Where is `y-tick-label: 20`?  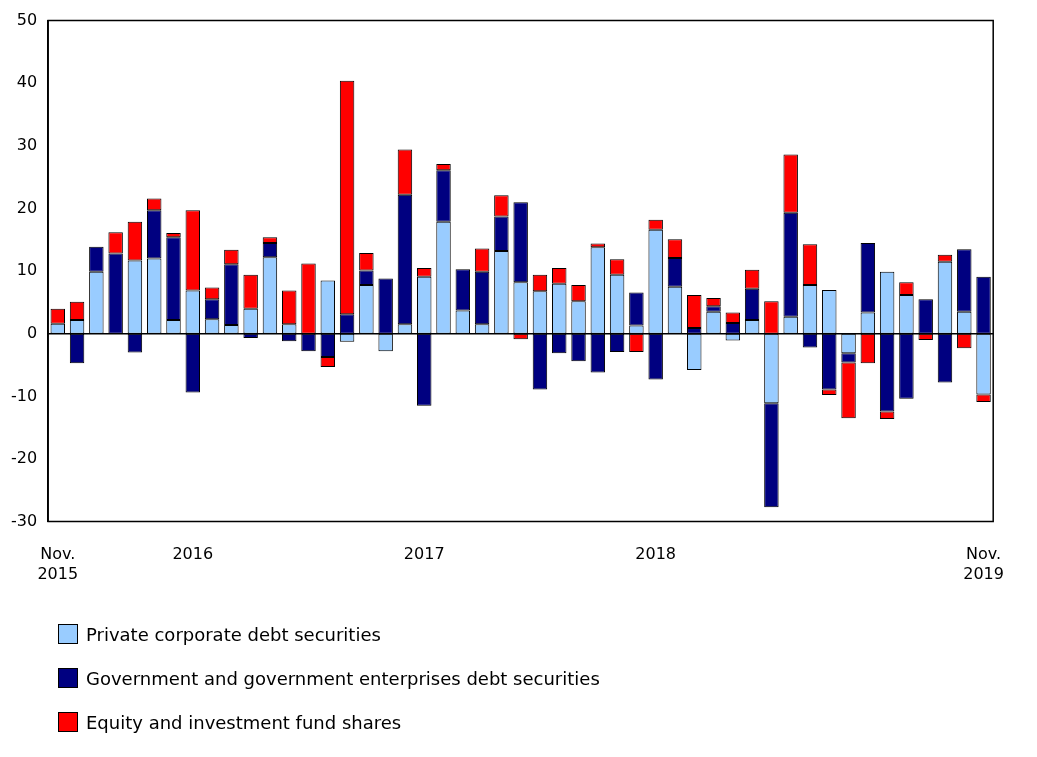
y-tick-label: 20 is located at coordinates (27, 207).